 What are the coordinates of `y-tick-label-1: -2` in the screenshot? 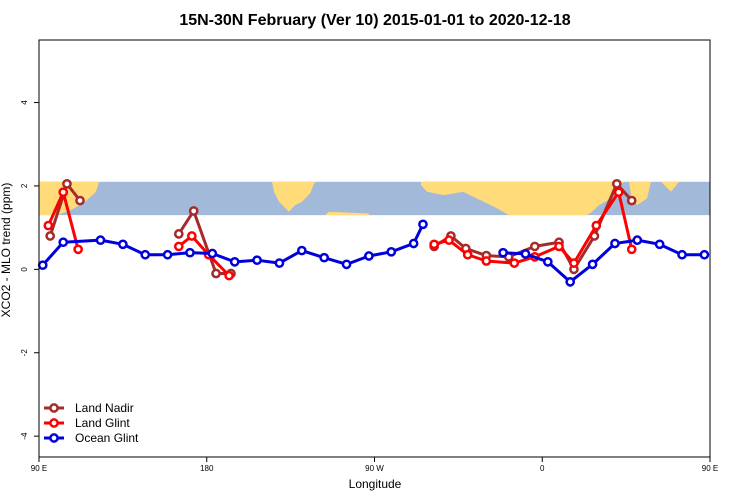 It's located at (24, 353).